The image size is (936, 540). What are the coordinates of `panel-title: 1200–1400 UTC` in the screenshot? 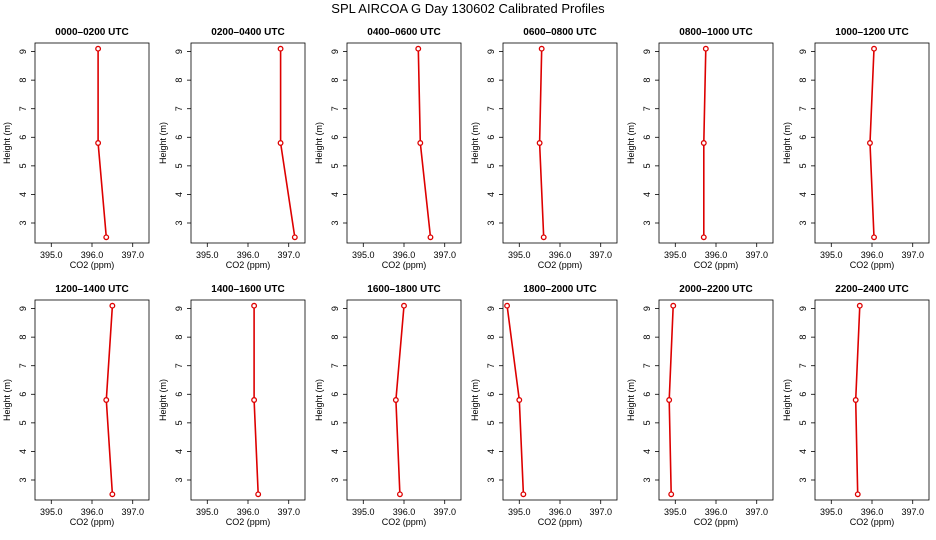 It's located at (91, 289).